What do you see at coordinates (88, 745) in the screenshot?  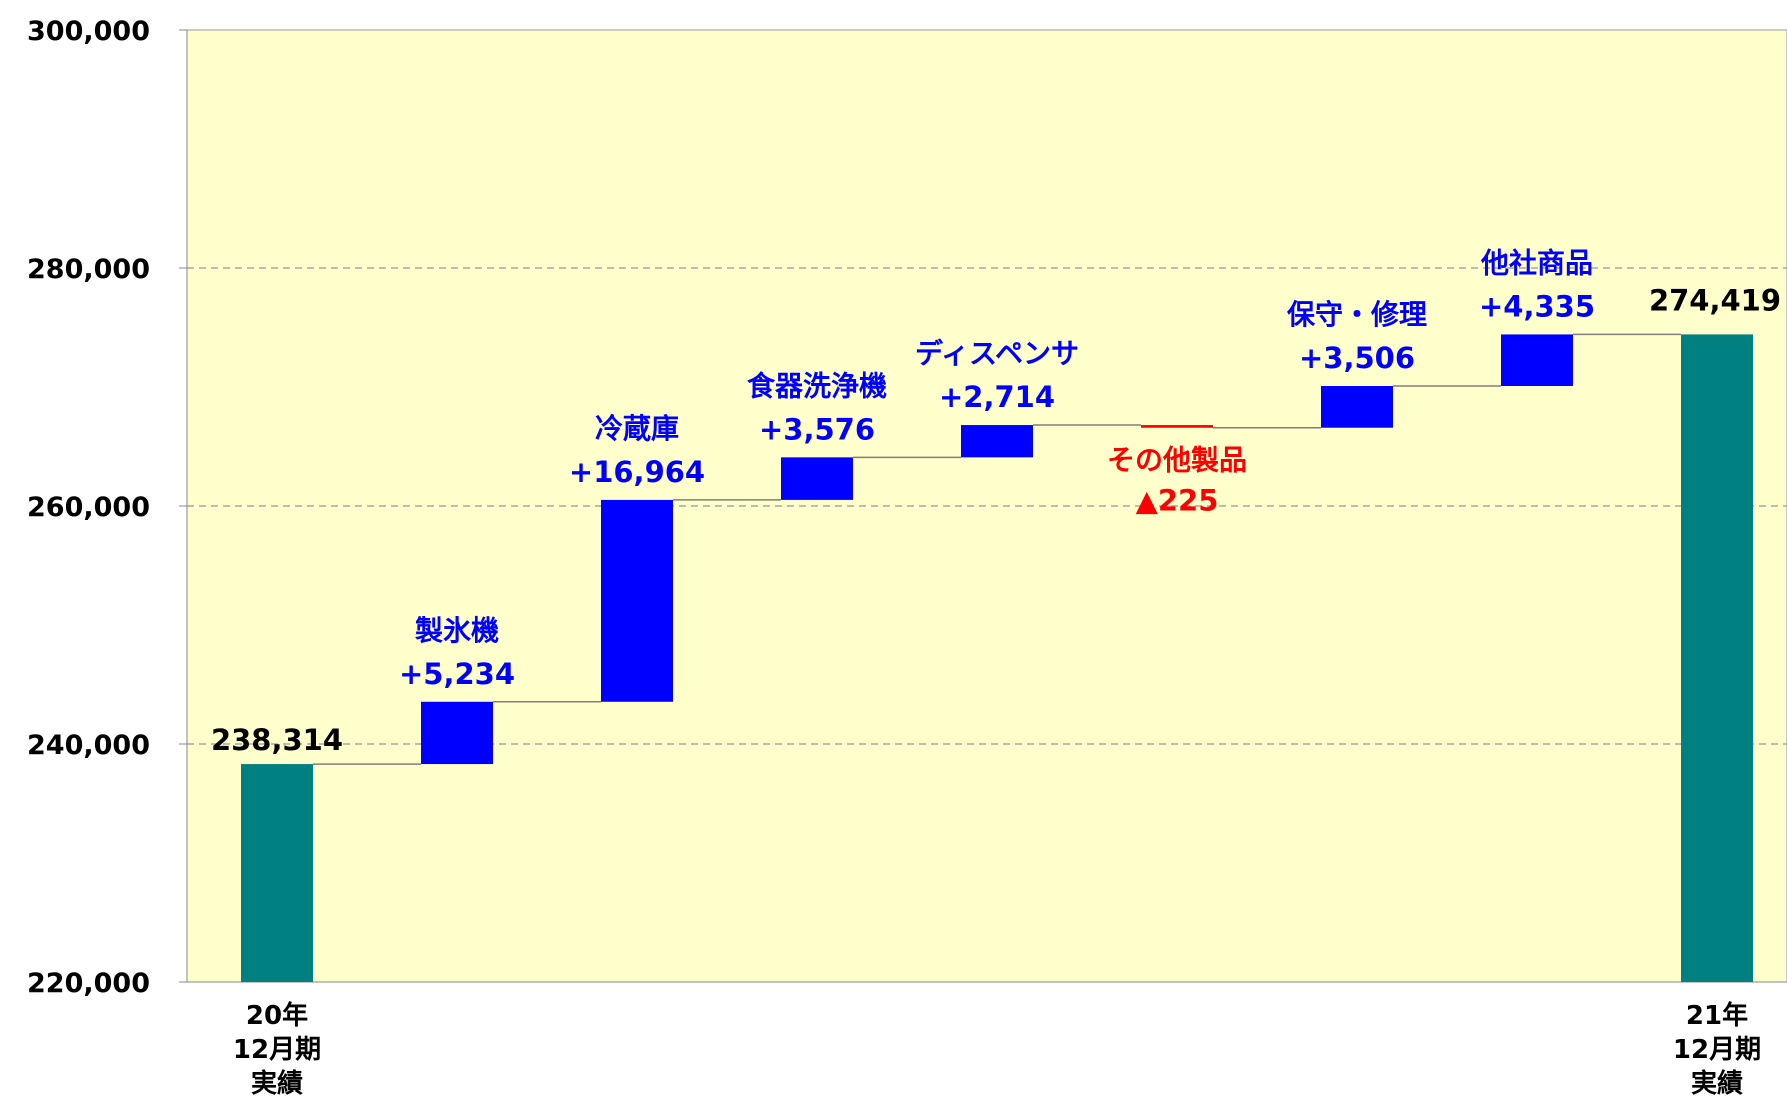 I see `y-tick-label: 240,000` at bounding box center [88, 745].